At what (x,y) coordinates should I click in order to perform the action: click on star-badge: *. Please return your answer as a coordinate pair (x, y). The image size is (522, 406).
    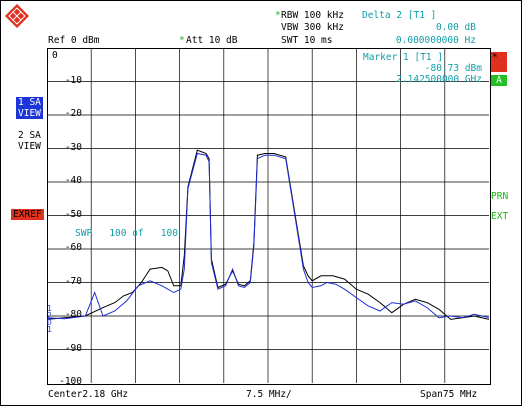
    Looking at the image, I should click on (498, 62).